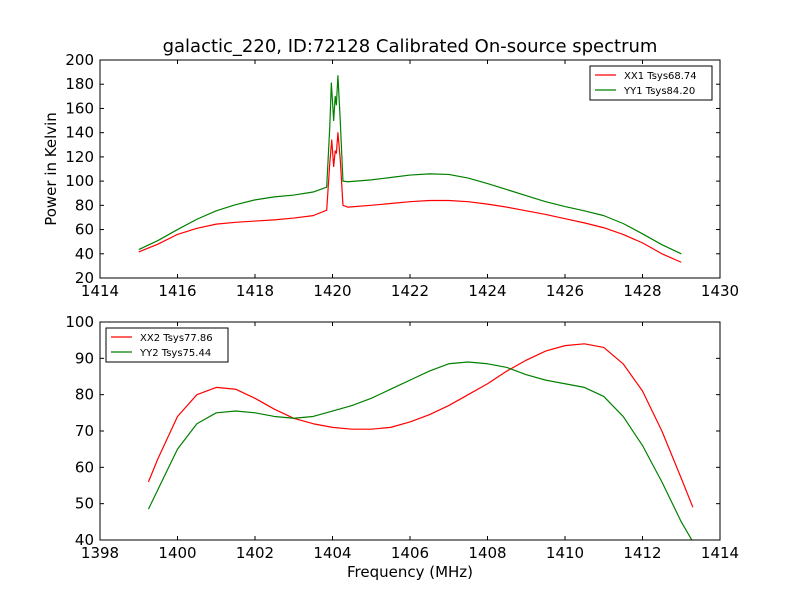 Image resolution: width=800 pixels, height=604 pixels. Describe the element at coordinates (84, 431) in the screenshot. I see `y-tick-label: 70` at that location.